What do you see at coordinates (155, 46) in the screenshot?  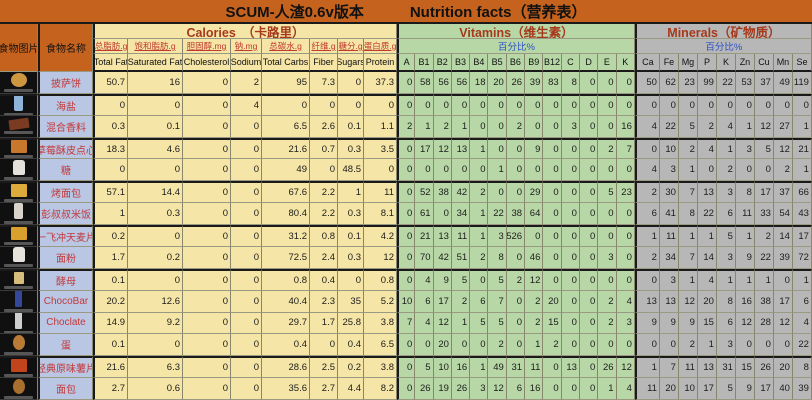 I see `col-header-cn-saturated-fat: 饱和脂肪.g` at bounding box center [155, 46].